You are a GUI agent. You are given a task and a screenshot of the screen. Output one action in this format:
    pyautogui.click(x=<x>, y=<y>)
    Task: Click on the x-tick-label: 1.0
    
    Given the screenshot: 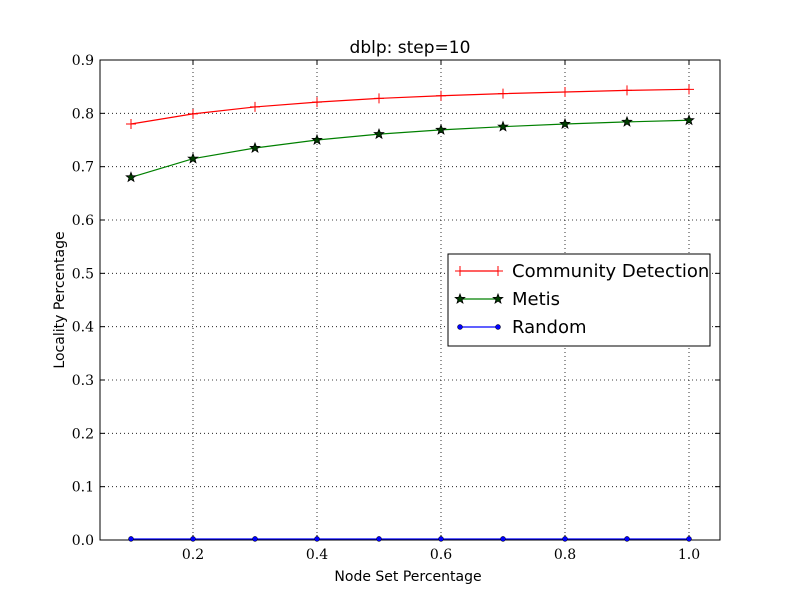 What is the action you would take?
    pyautogui.click(x=689, y=555)
    